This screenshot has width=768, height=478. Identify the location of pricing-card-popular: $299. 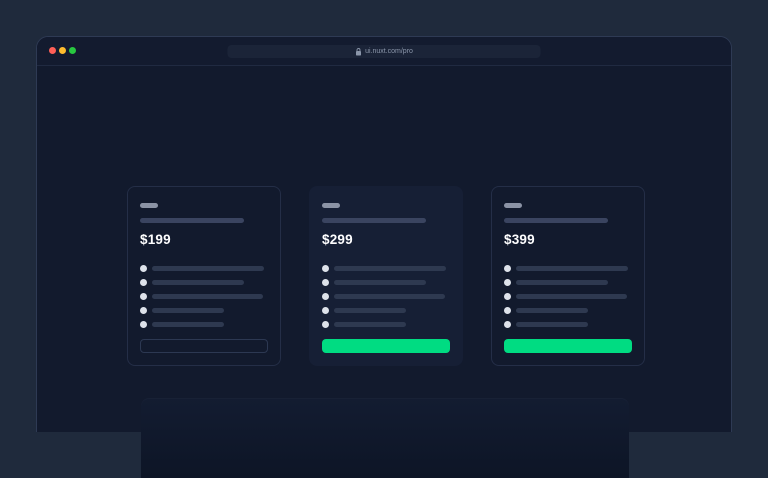
(386, 276).